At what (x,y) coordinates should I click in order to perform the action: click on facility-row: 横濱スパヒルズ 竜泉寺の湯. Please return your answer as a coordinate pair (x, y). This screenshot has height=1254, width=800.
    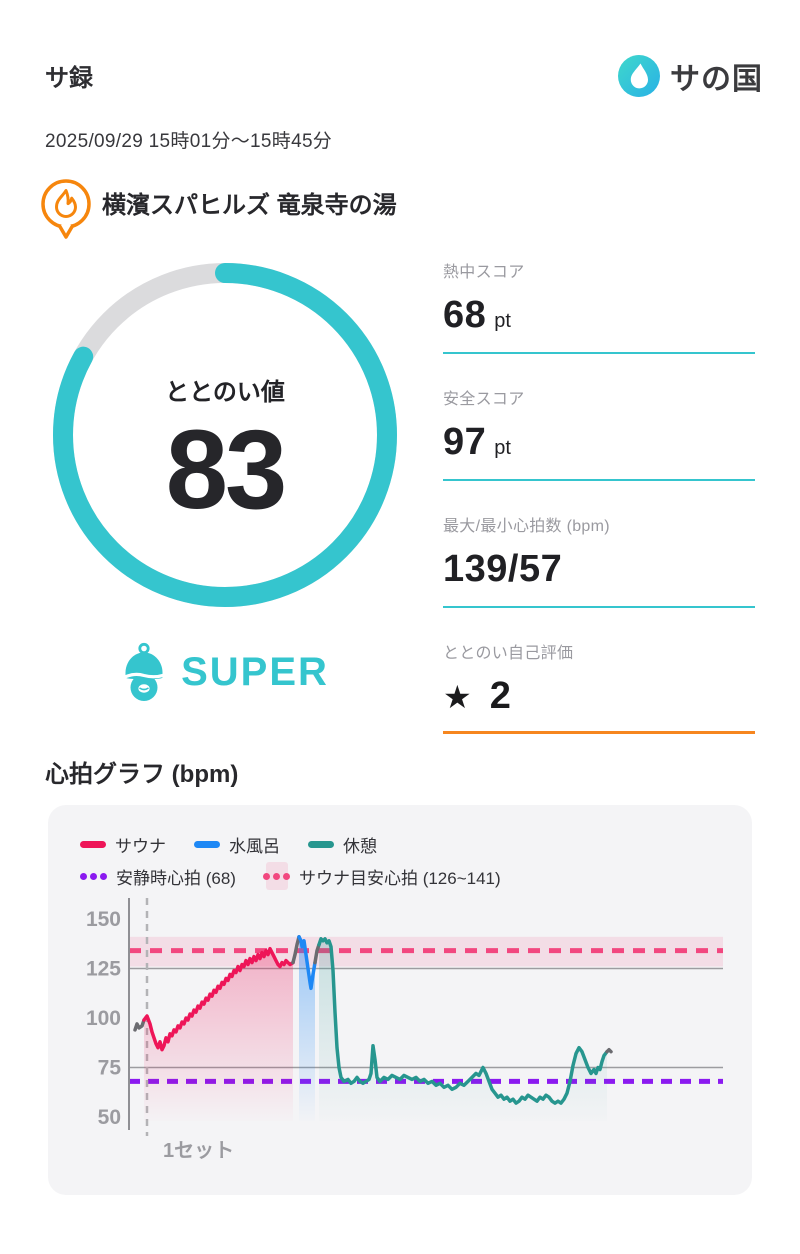
    Looking at the image, I should click on (217, 209).